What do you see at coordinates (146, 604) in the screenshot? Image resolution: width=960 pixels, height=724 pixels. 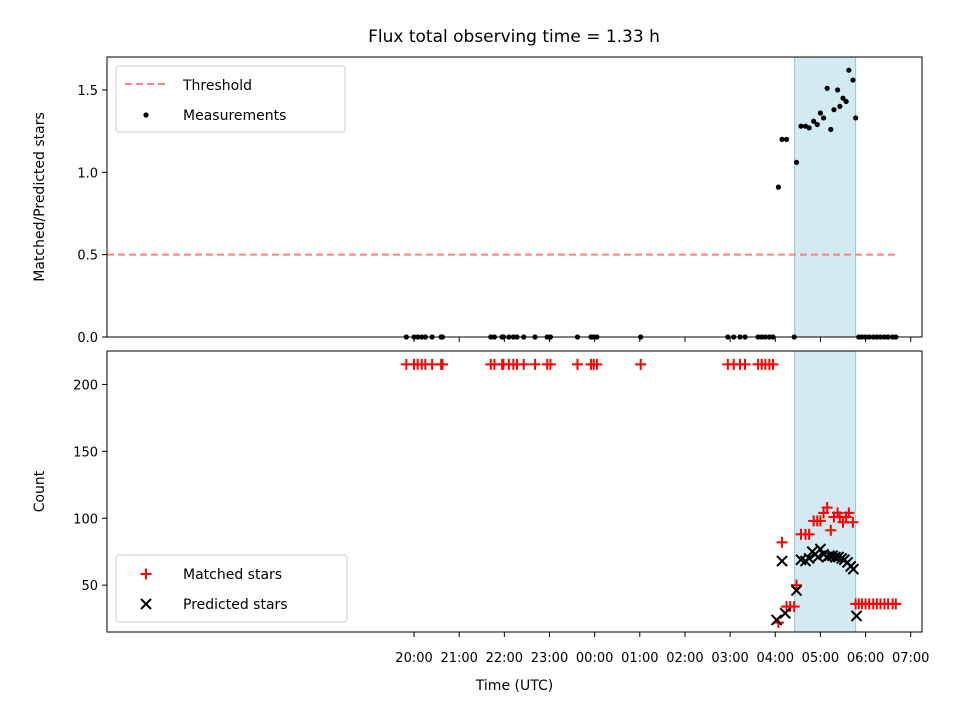 I see `legend-predicted-swatch` at bounding box center [146, 604].